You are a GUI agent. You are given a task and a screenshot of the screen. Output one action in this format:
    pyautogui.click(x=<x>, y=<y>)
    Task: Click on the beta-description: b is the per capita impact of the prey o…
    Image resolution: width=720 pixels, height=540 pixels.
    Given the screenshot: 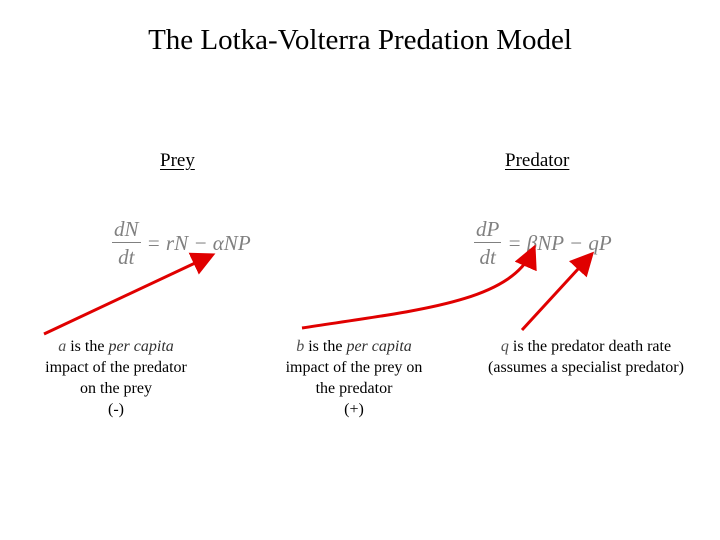 What is the action you would take?
    pyautogui.click(x=354, y=378)
    